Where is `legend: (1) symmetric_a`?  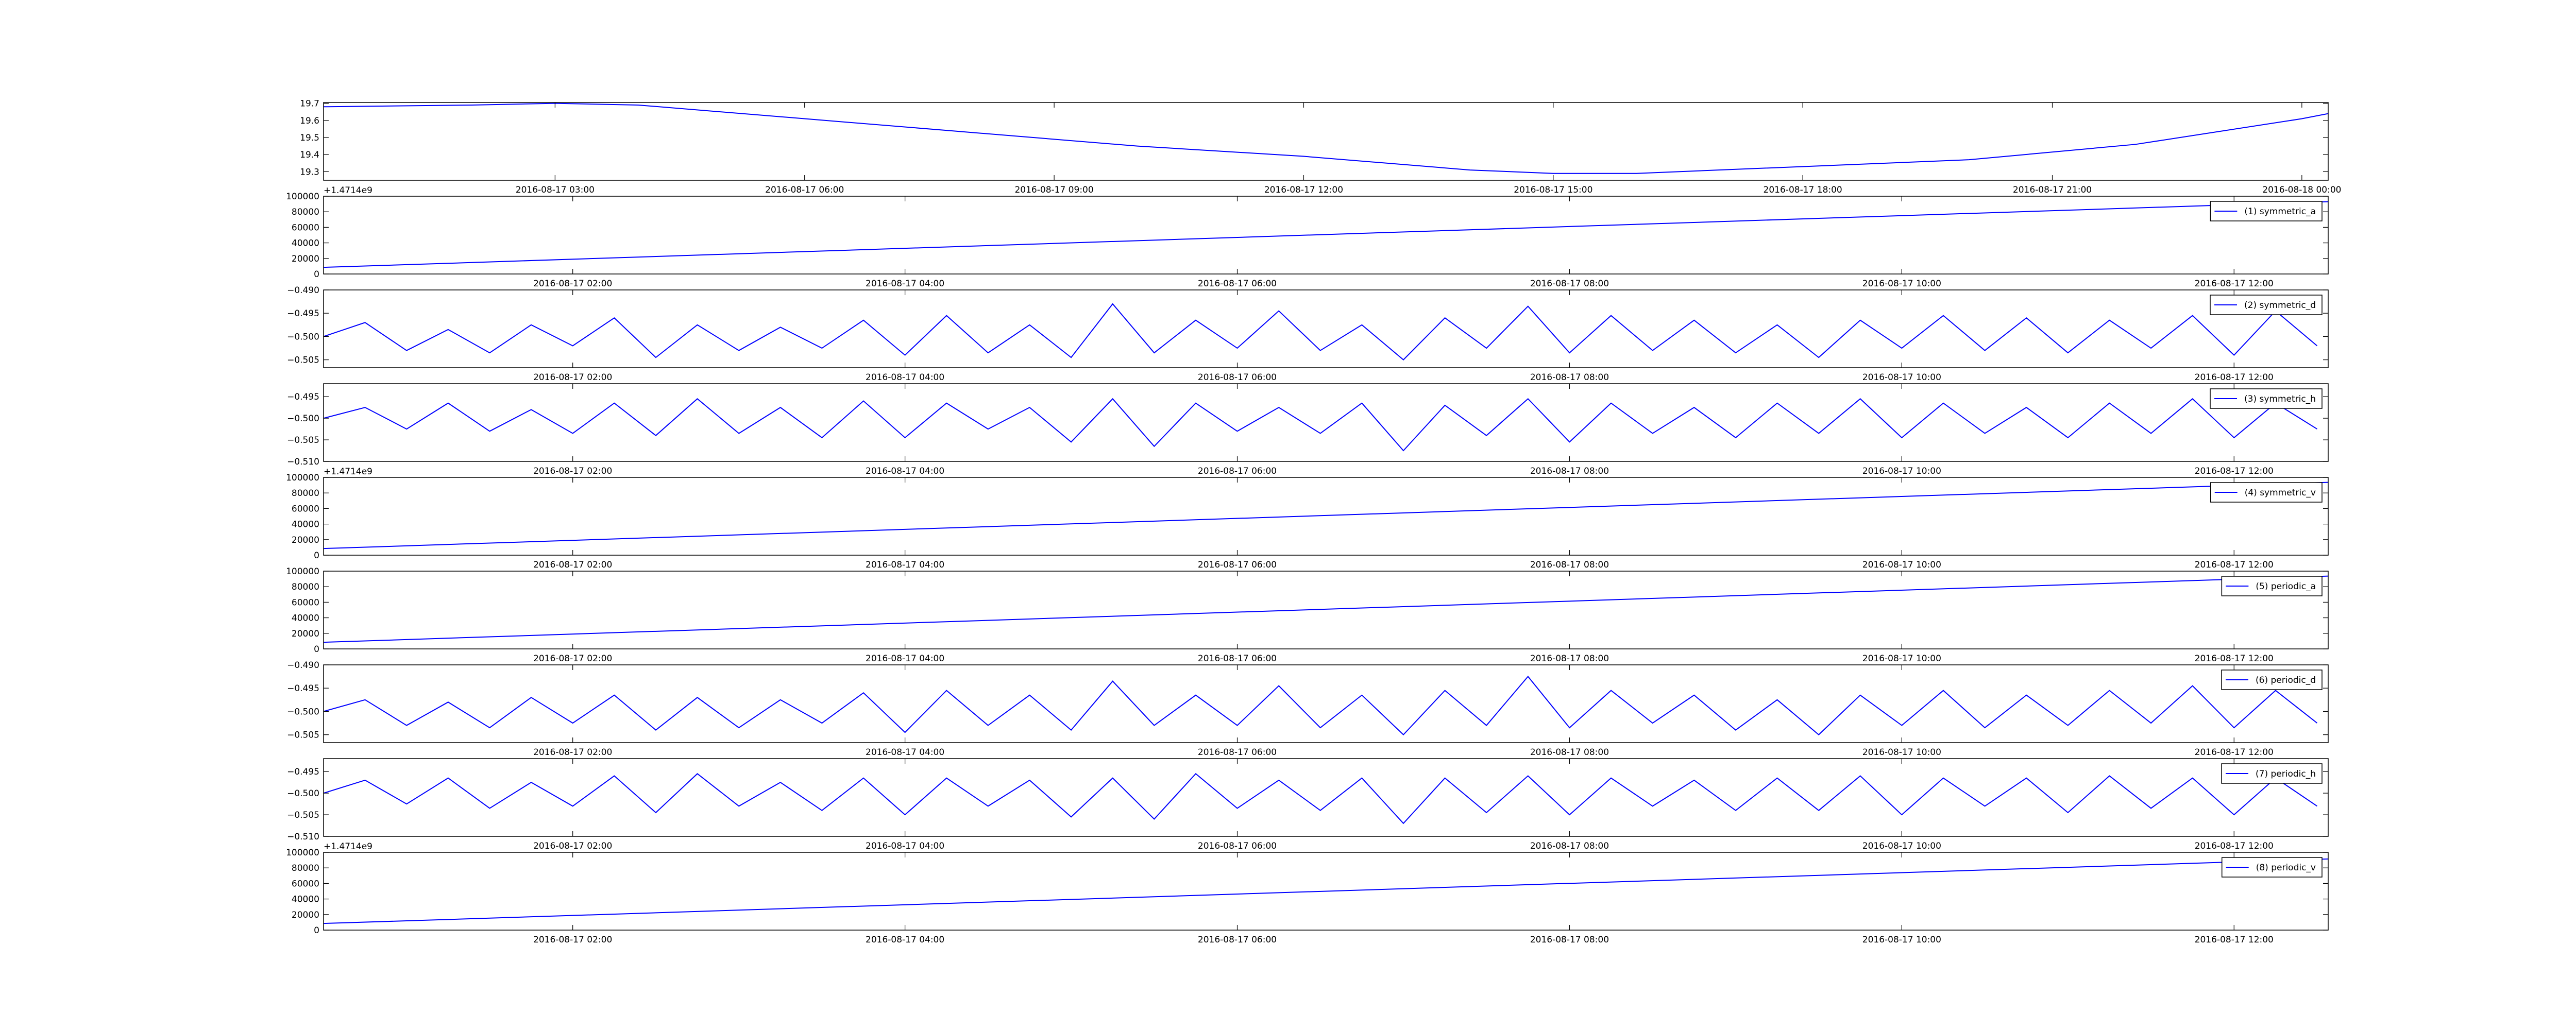 legend: (1) symmetric_a is located at coordinates (2266, 211).